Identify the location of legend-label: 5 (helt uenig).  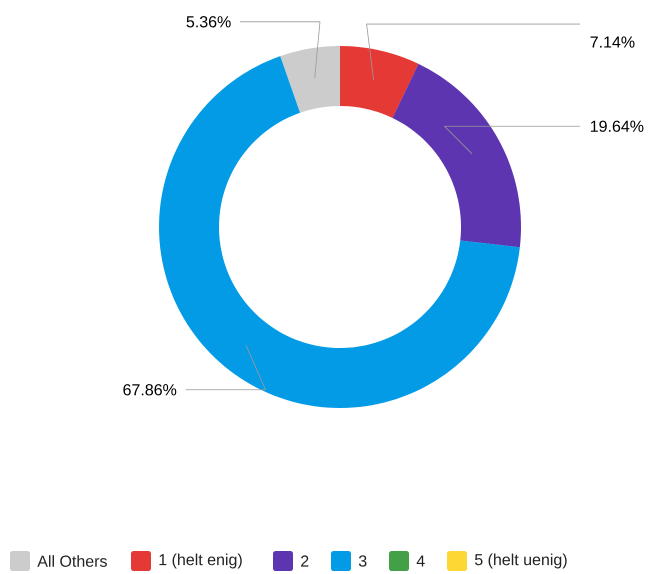
(520, 561).